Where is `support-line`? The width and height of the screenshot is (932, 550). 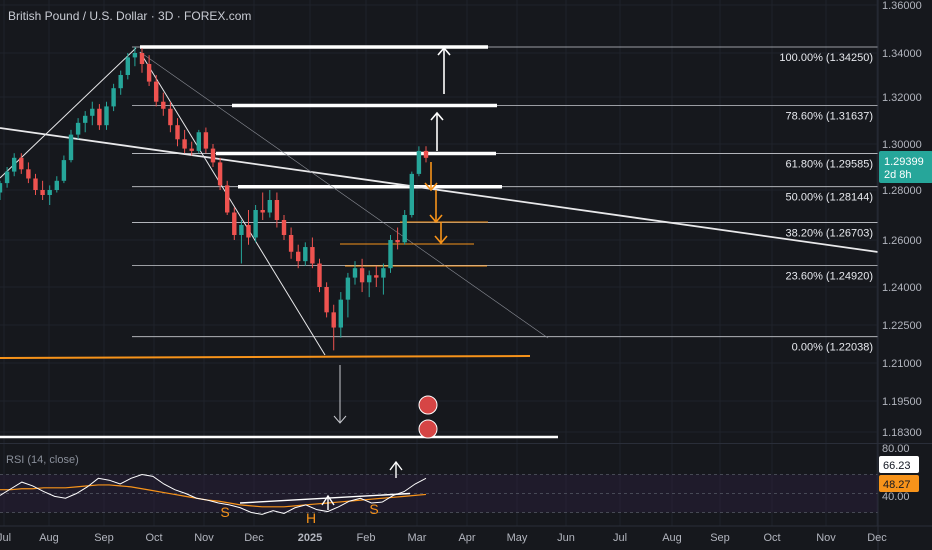
support-line is located at coordinates (265, 357).